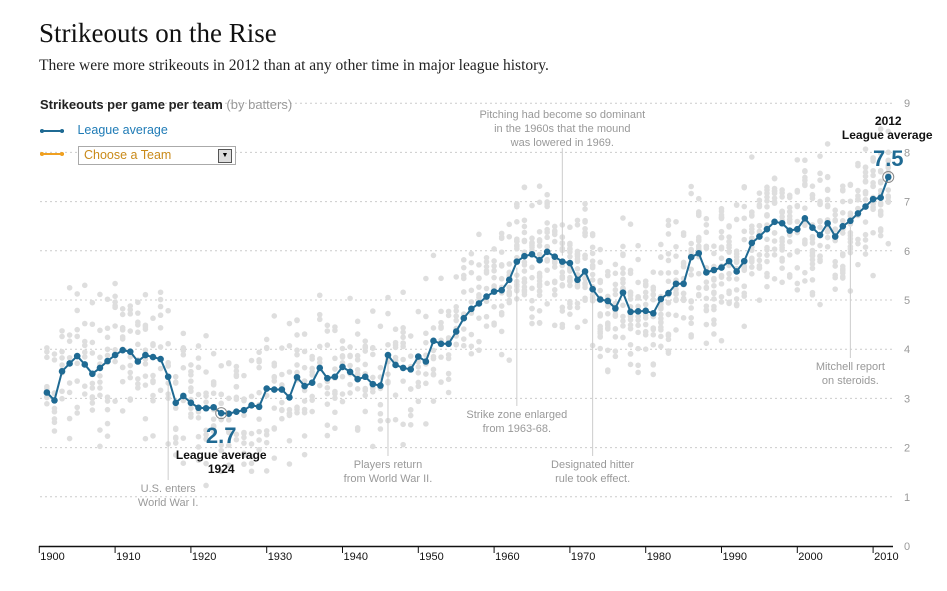 The image size is (947, 591). I want to click on x-tick-label: 1950, so click(431, 557).